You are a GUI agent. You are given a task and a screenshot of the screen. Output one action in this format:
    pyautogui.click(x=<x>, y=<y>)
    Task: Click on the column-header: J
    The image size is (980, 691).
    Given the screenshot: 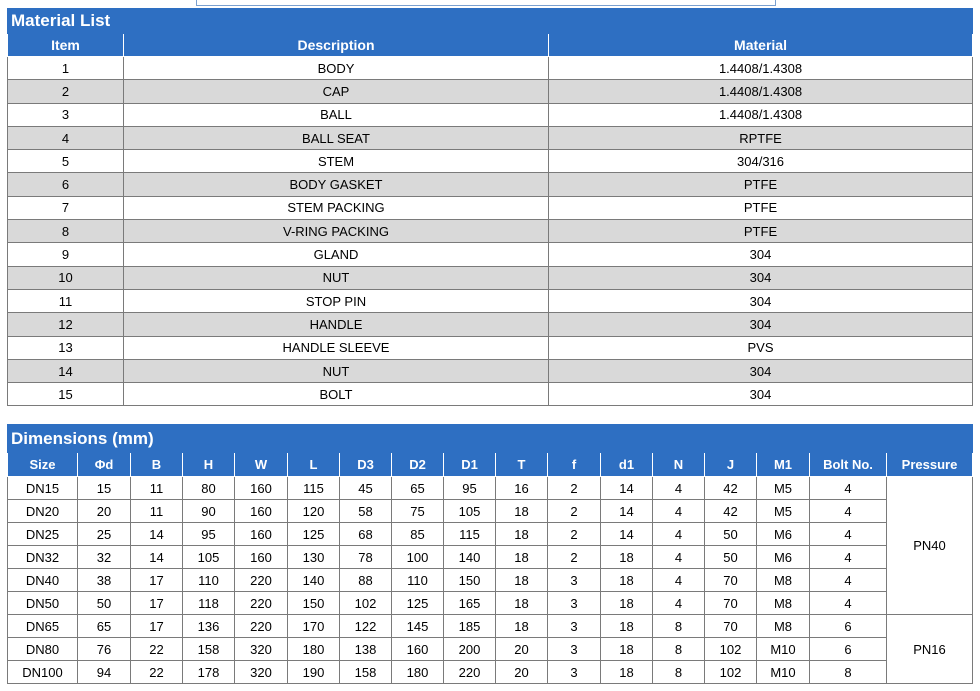 What is the action you would take?
    pyautogui.click(x=730, y=464)
    